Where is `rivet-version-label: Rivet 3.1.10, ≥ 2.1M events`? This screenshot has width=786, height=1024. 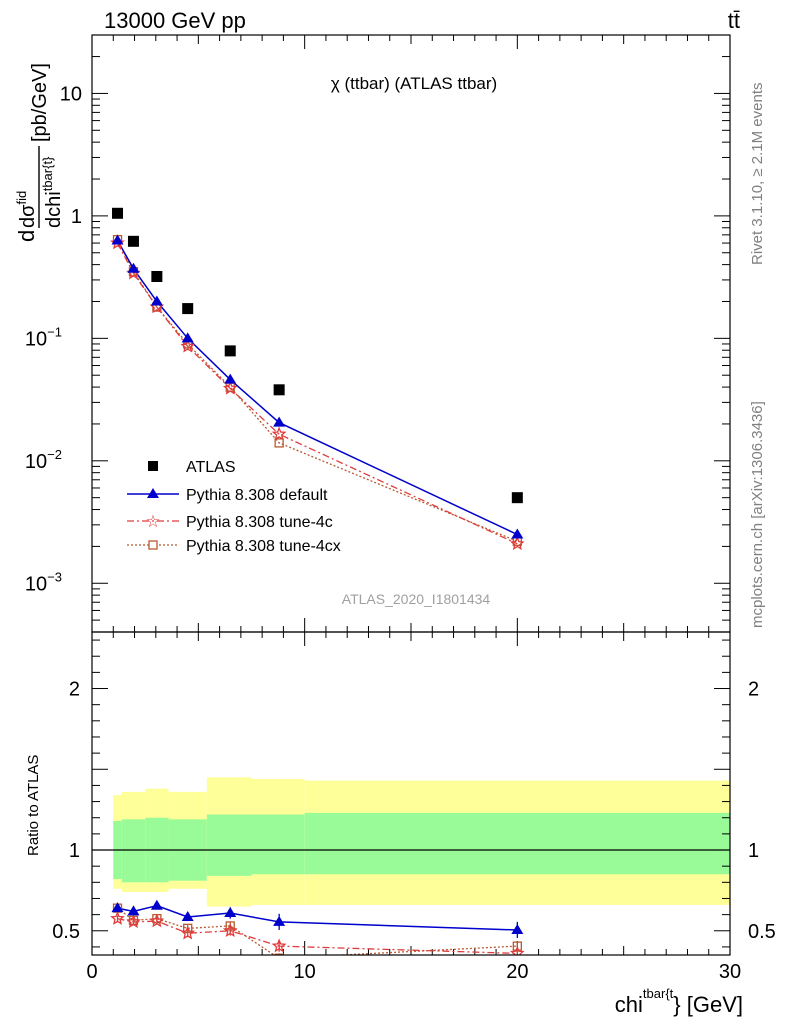
rivet-version-label: Rivet 3.1.10, ≥ 2.1M events is located at coordinates (757, 174).